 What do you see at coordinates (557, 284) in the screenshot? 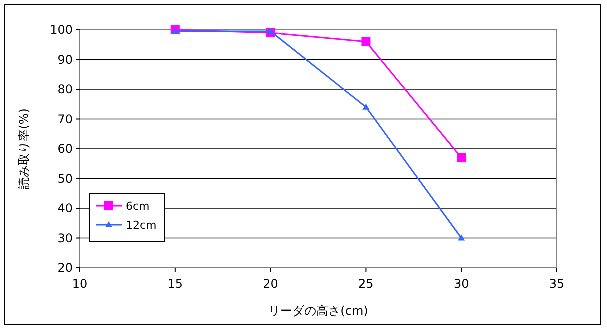
I see `x-tick-label: 35` at bounding box center [557, 284].